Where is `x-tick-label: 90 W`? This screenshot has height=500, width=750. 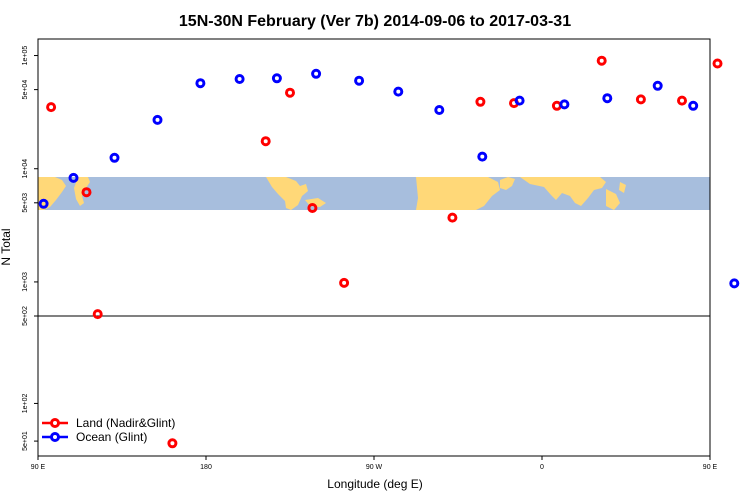
x-tick-label: 90 W is located at coordinates (374, 467).